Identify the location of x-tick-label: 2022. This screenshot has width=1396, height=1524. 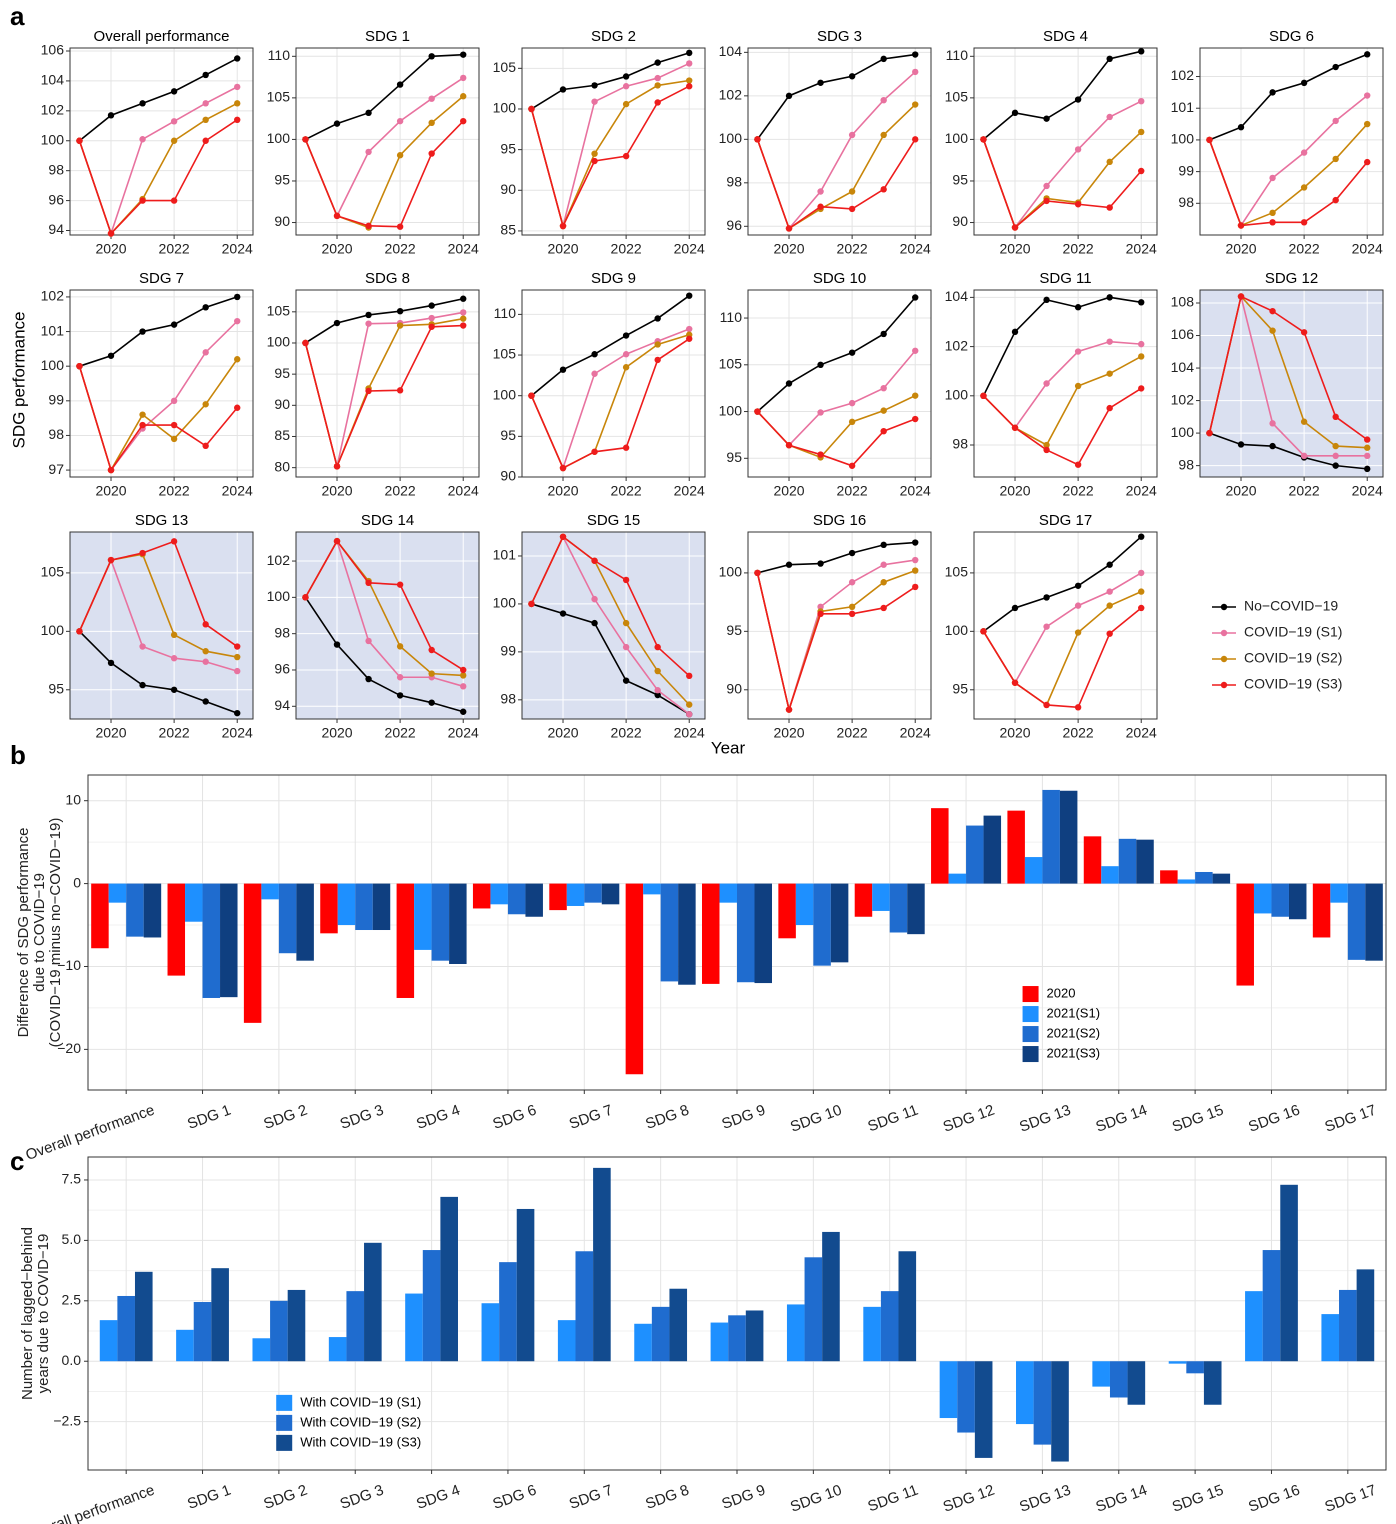
(626, 733).